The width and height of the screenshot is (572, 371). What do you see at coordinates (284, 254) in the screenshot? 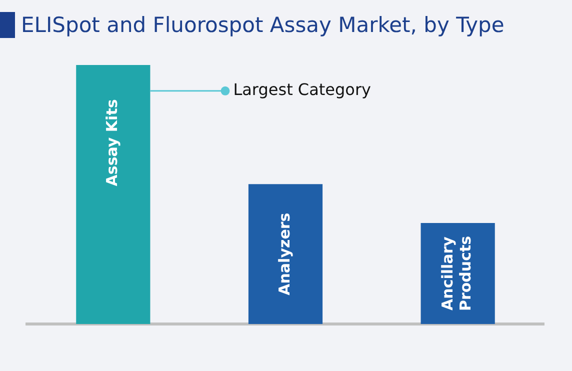
I see `x-tick-label: Analyzers` at bounding box center [284, 254].